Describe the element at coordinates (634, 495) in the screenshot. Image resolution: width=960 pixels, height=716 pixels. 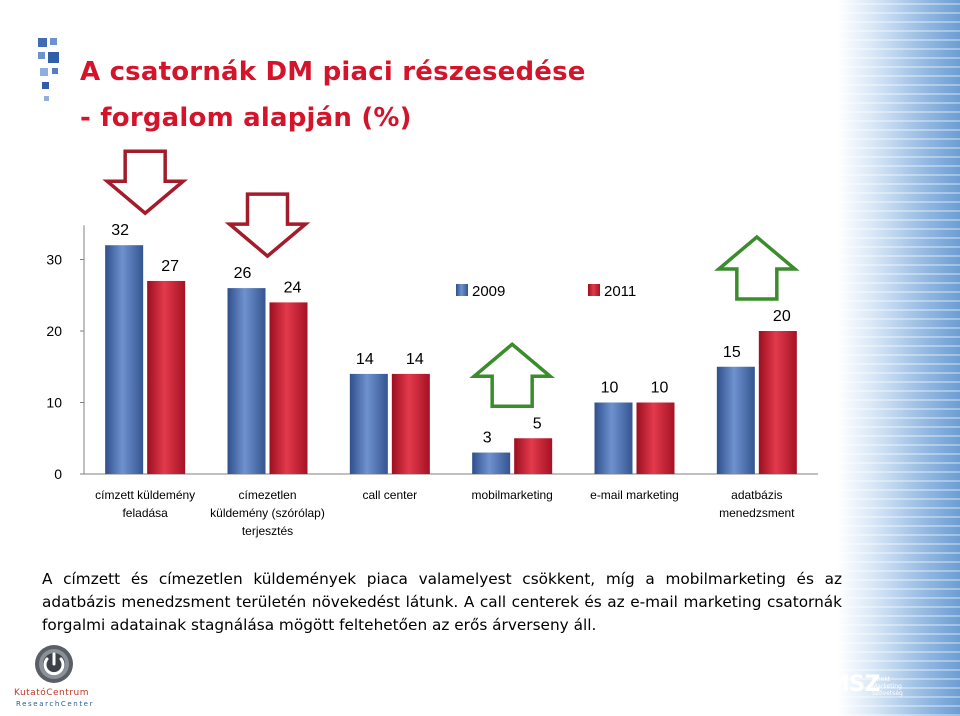
I see `x-category-label: e-mail marketing` at that location.